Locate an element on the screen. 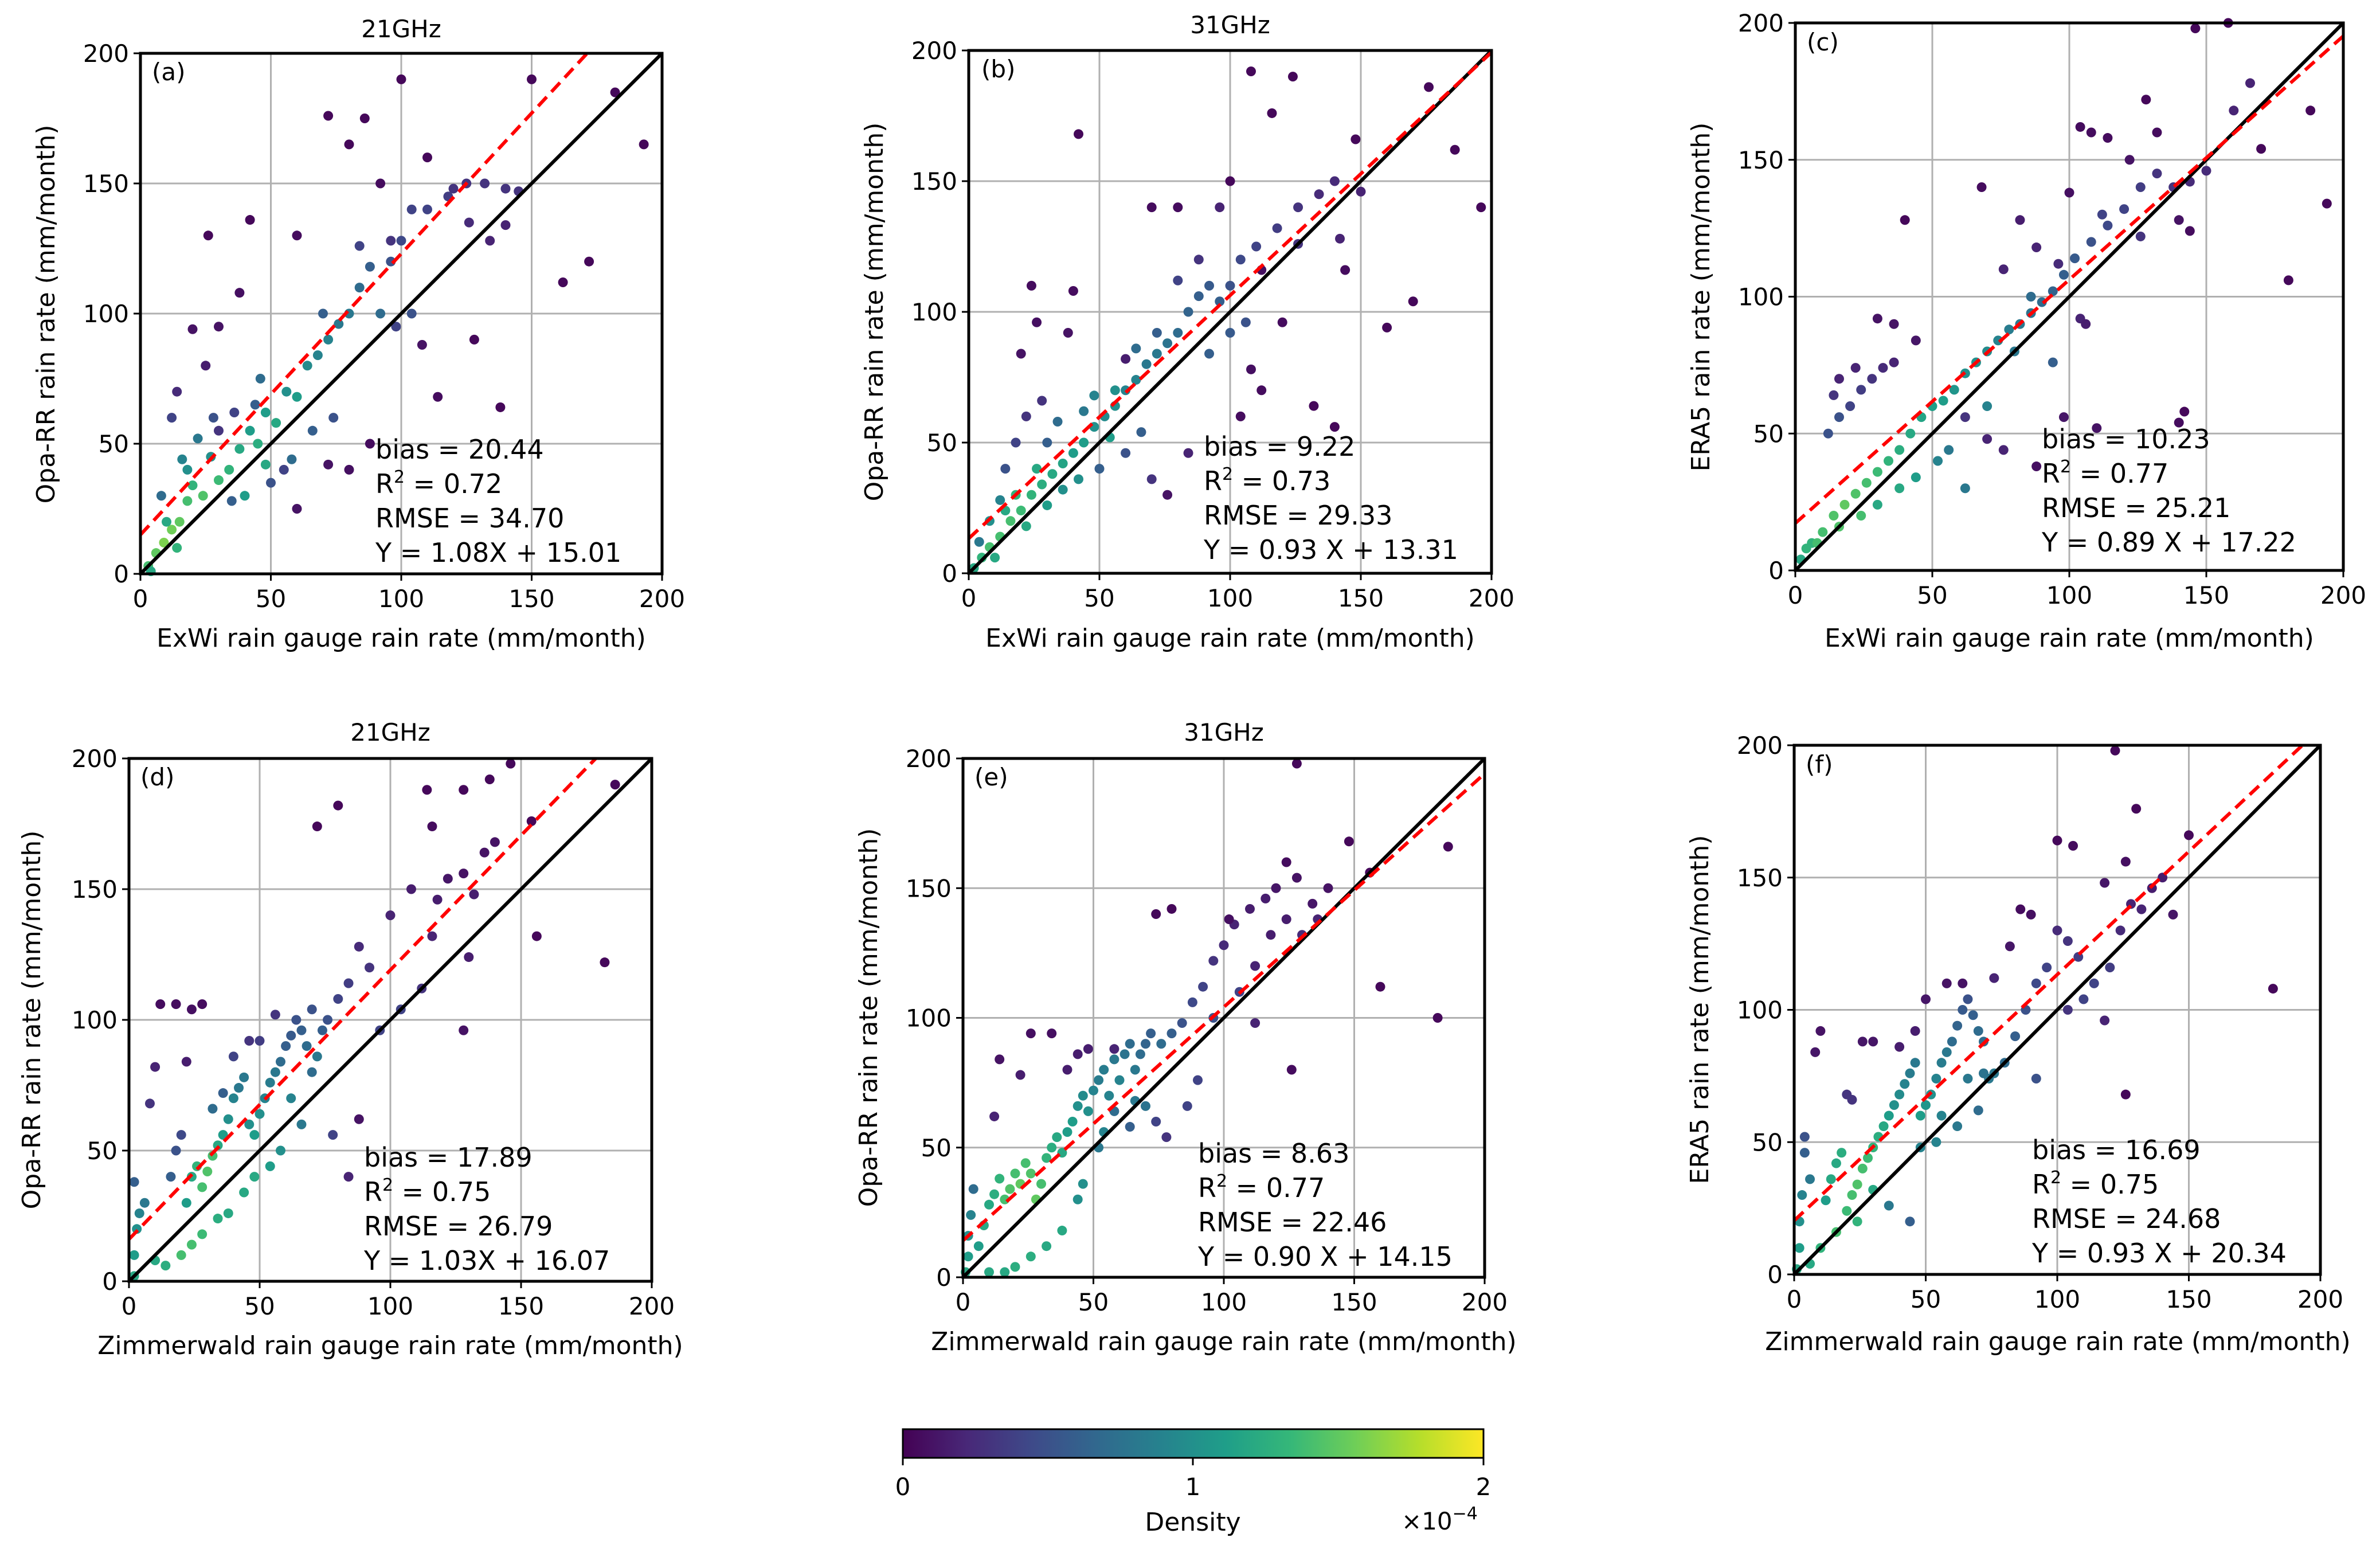 This screenshot has height=1549, width=2380. y-tick-label: 100 is located at coordinates (1761, 297).